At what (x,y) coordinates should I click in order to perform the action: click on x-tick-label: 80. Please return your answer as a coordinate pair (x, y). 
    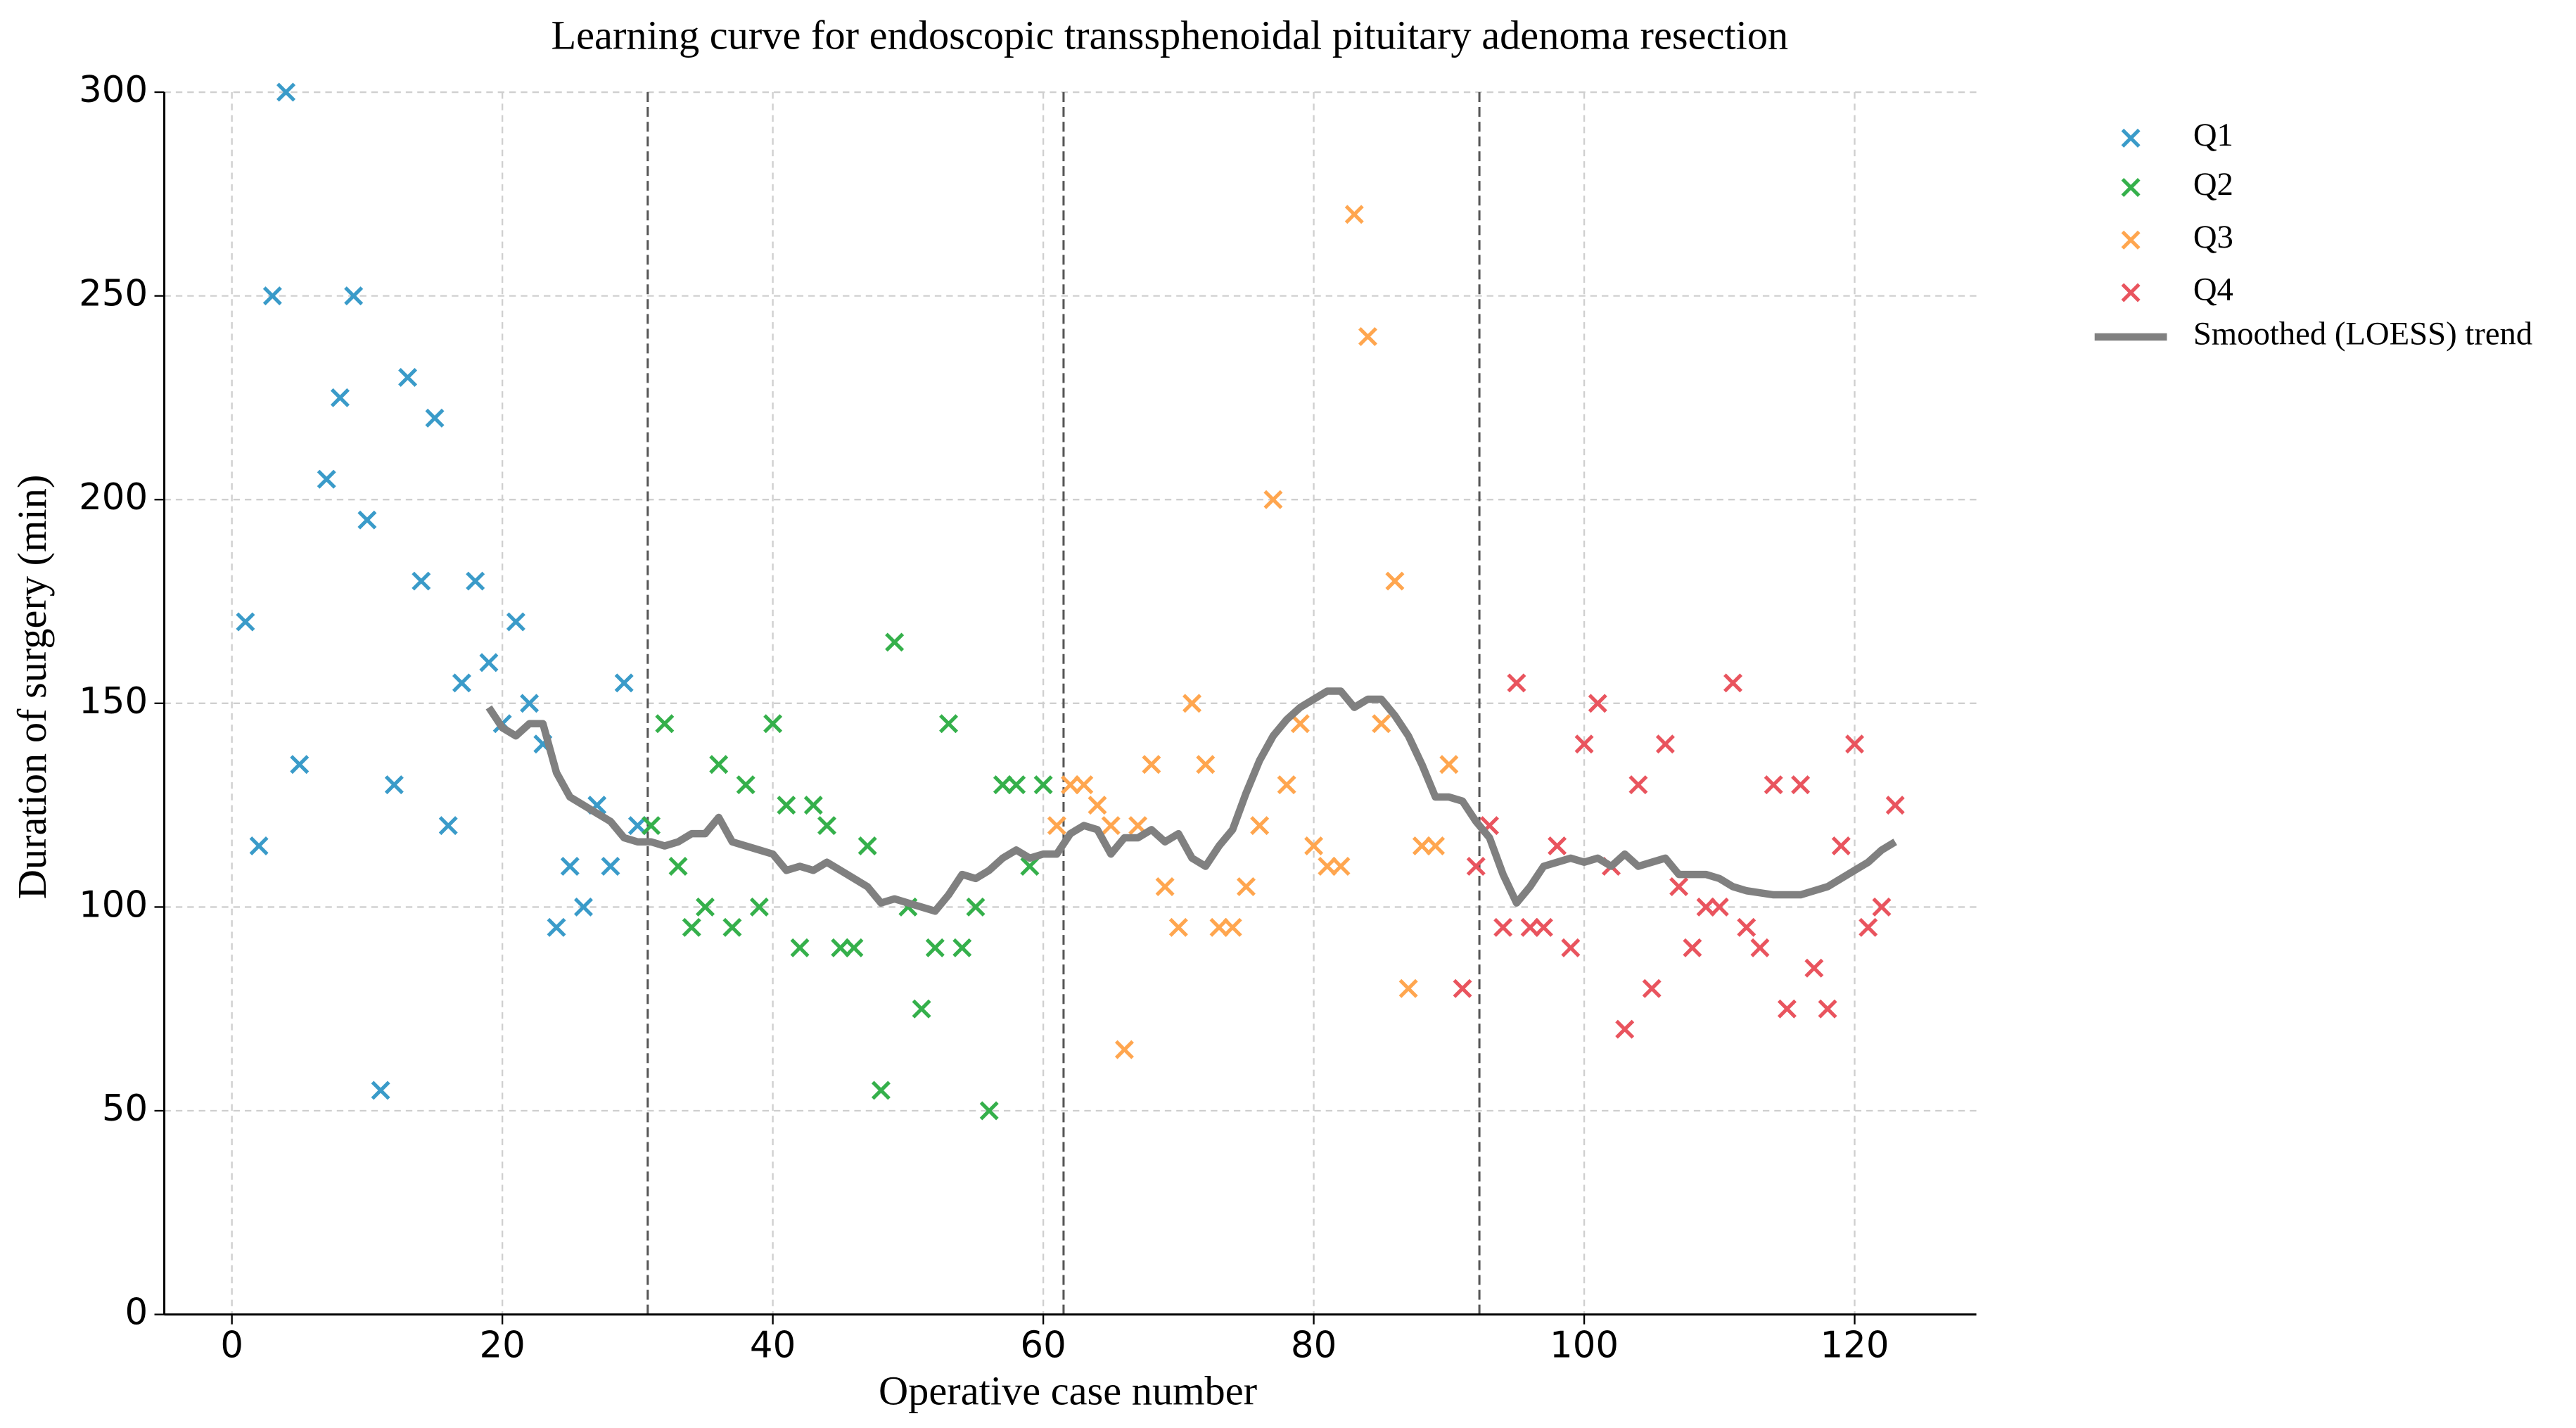
    Looking at the image, I should click on (1314, 1345).